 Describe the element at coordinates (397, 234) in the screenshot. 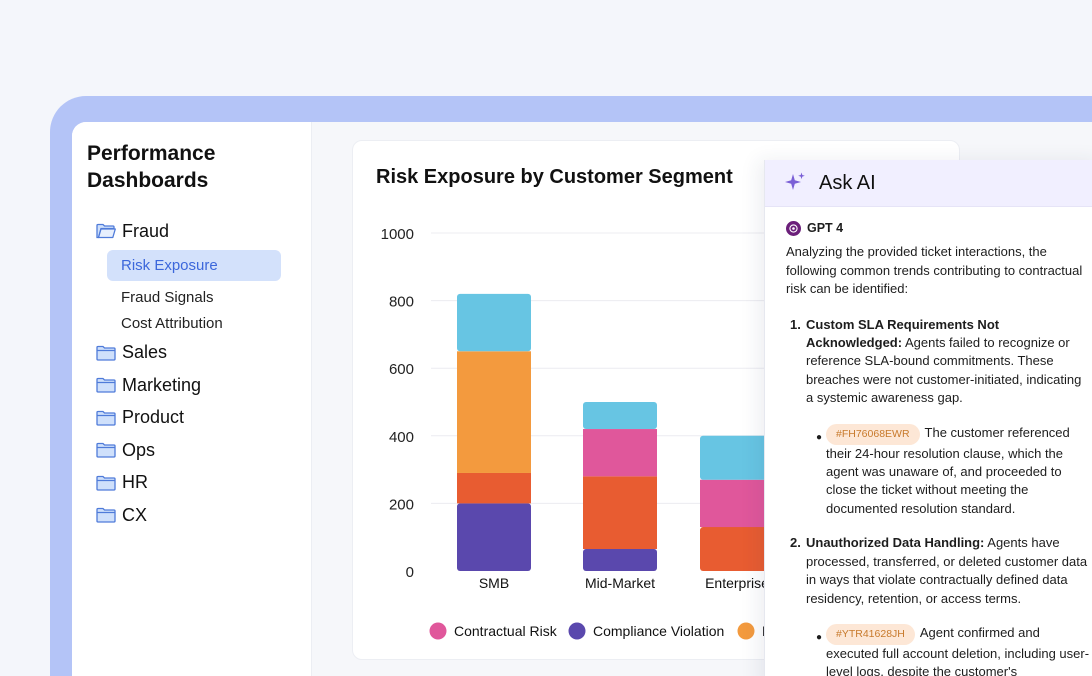

I see `y-tick-label: 1000` at that location.